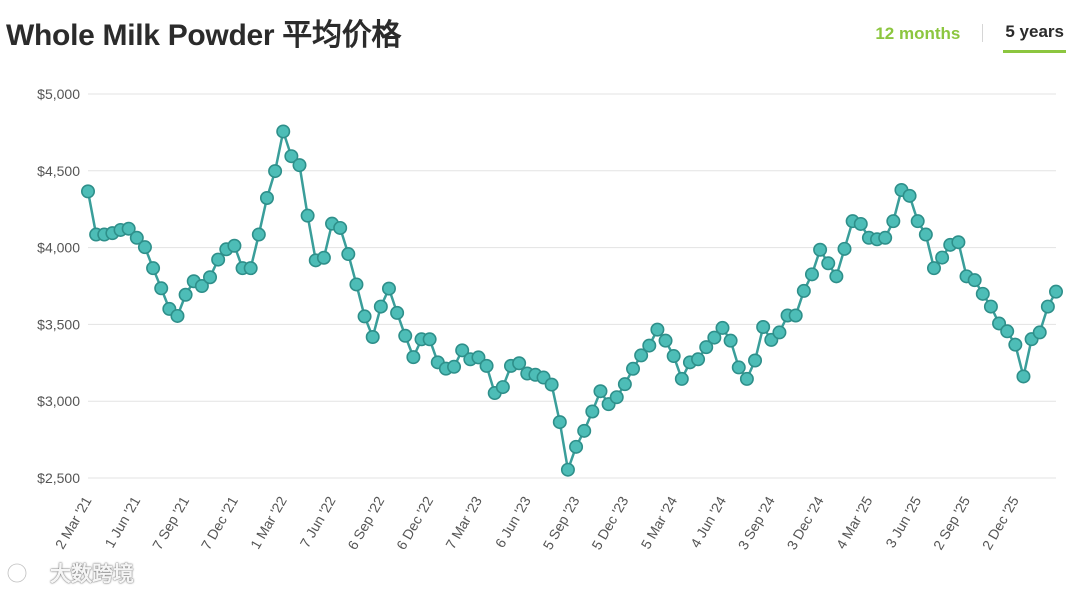 This screenshot has height=592, width=1080. What do you see at coordinates (219, 522) in the screenshot?
I see `x-tick-label: 7 Dec '21` at bounding box center [219, 522].